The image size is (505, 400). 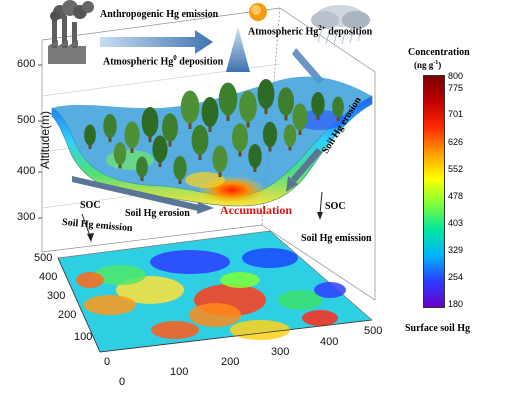 What do you see at coordinates (157, 213) in the screenshot?
I see `soil-erosion-left-label: Soil Hg erosion` at bounding box center [157, 213].